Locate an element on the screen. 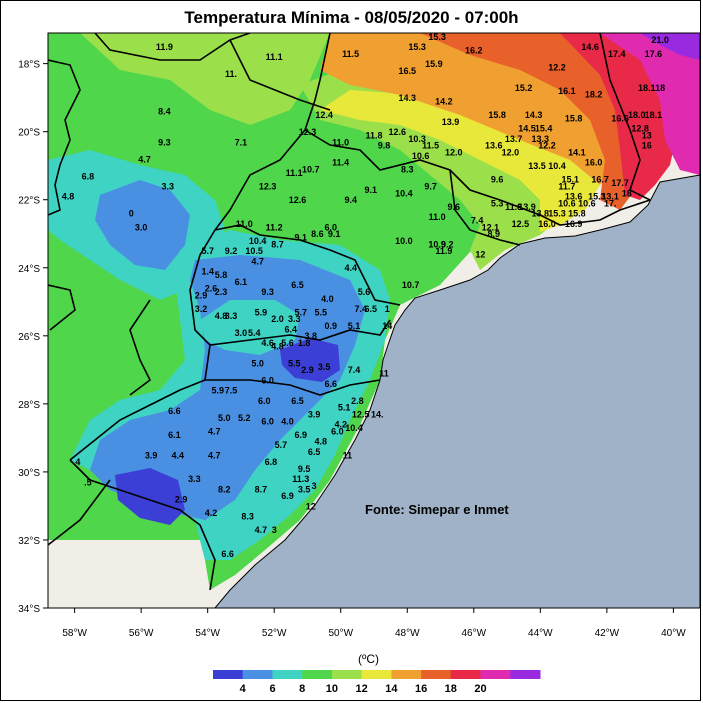  station-value: 12.4 is located at coordinates (324, 115).